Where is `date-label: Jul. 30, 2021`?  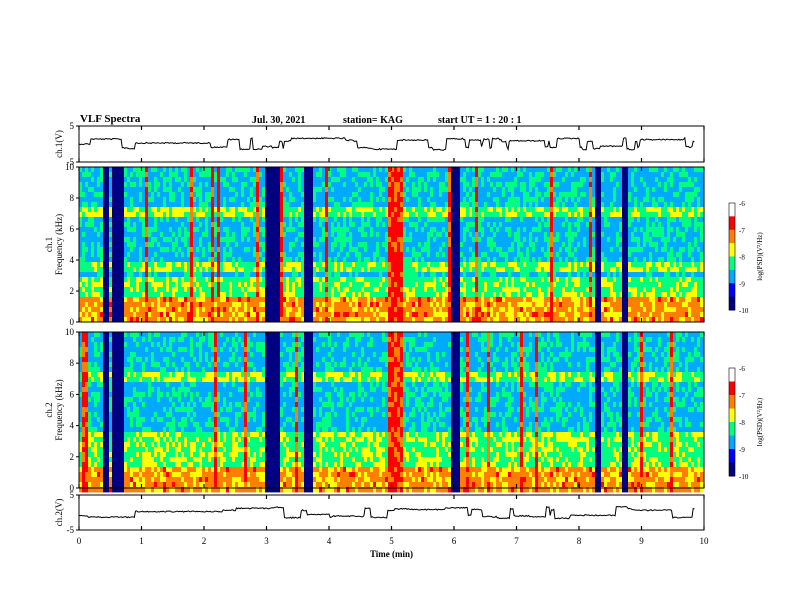 date-label: Jul. 30, 2021 is located at coordinates (279, 120).